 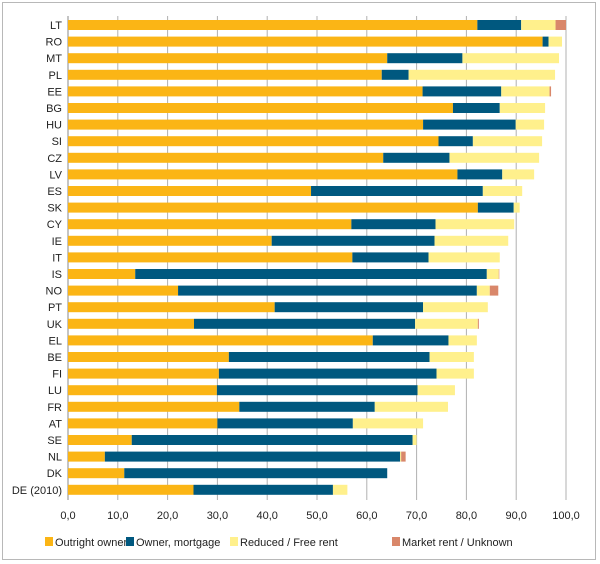 I want to click on category-label: PL, so click(x=55, y=76).